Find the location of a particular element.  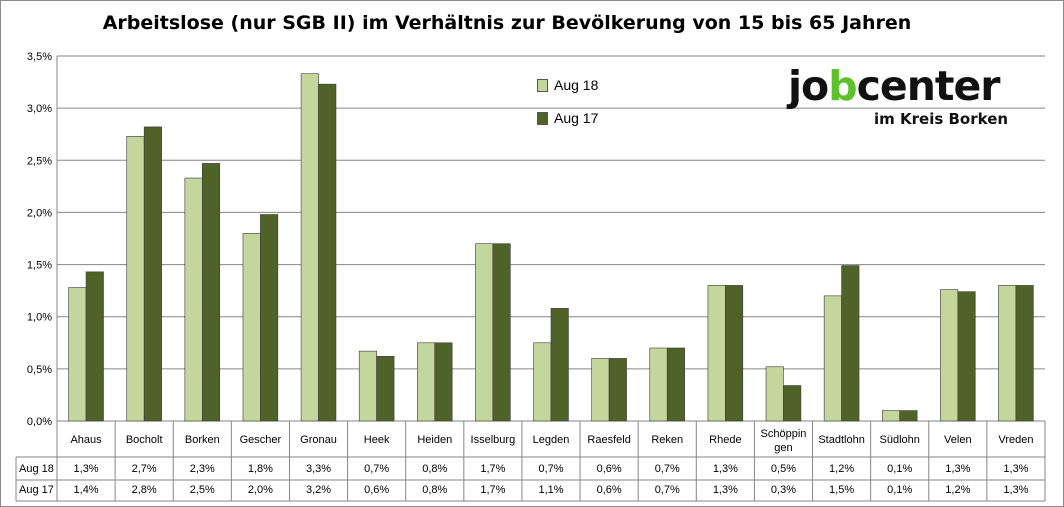

legend-item-aug17: Aug 17 is located at coordinates (567, 118).